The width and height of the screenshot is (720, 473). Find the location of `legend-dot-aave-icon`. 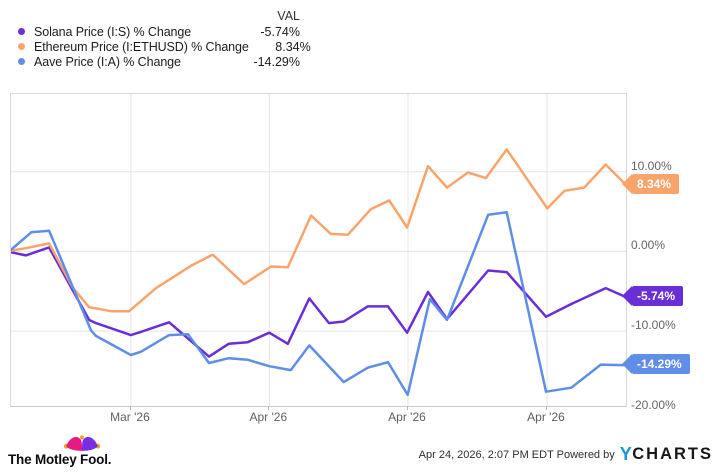

legend-dot-aave-icon is located at coordinates (21, 61).